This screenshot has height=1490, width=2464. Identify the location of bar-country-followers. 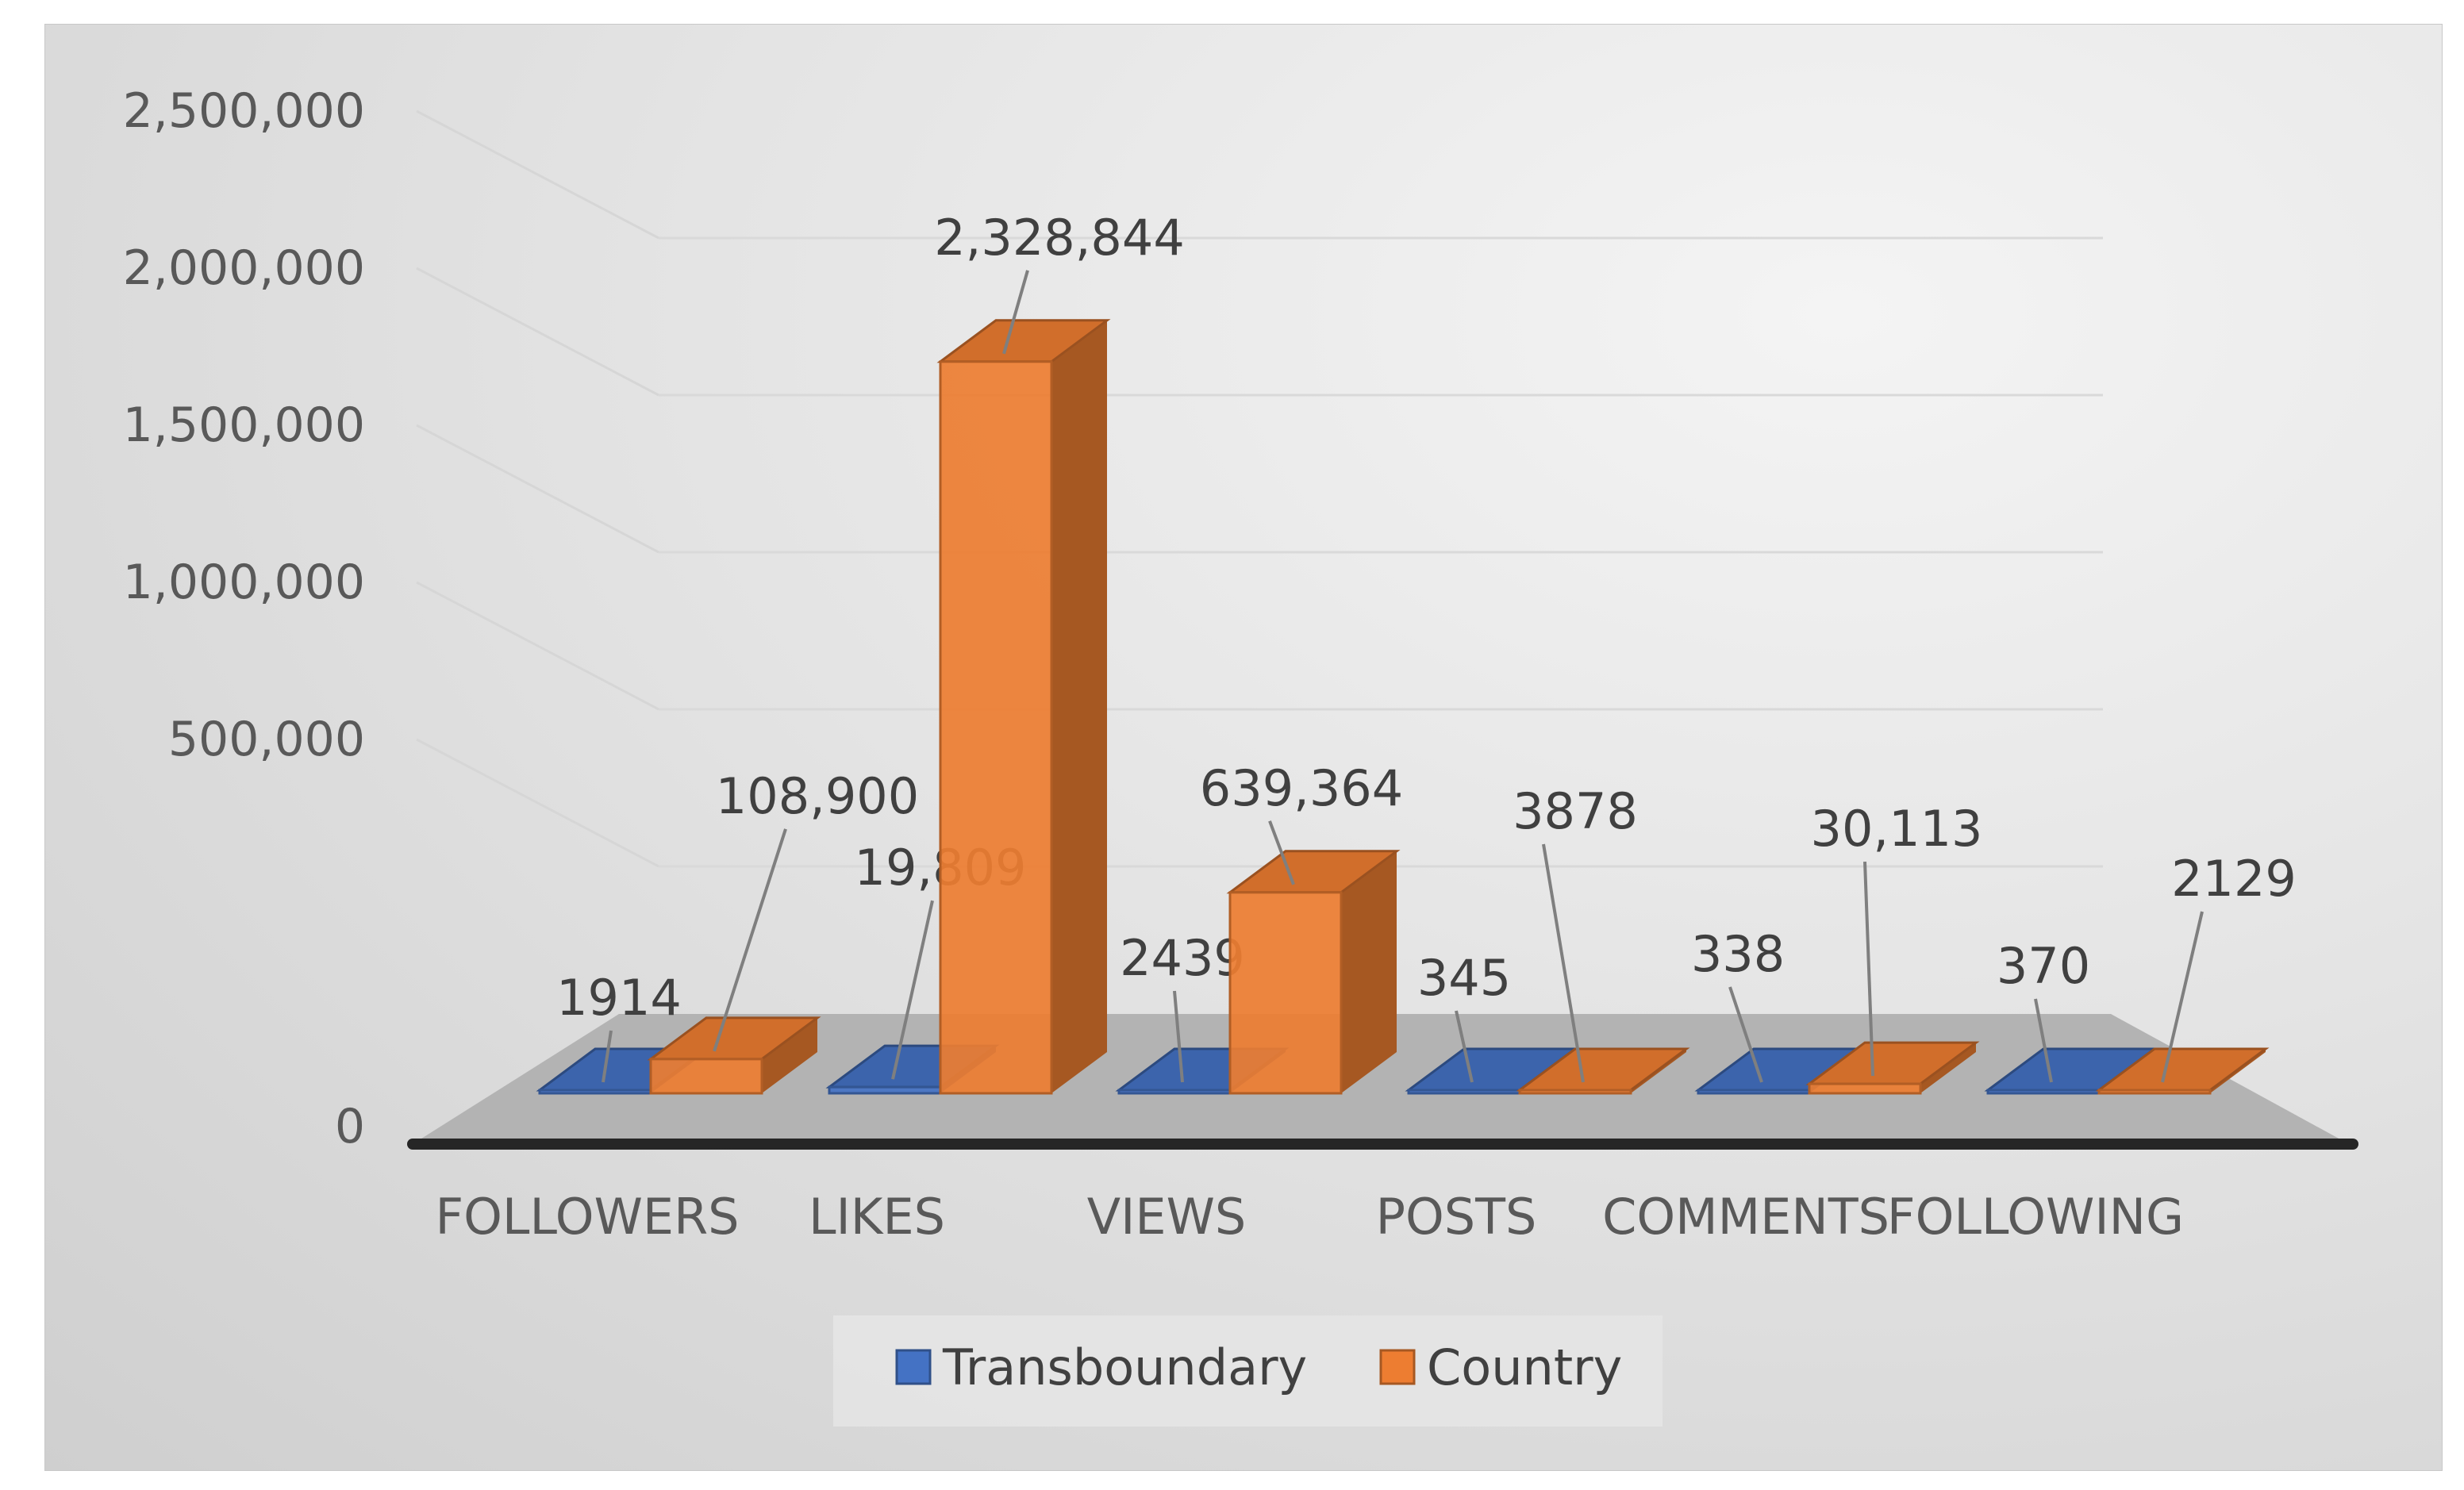
(734, 1055).